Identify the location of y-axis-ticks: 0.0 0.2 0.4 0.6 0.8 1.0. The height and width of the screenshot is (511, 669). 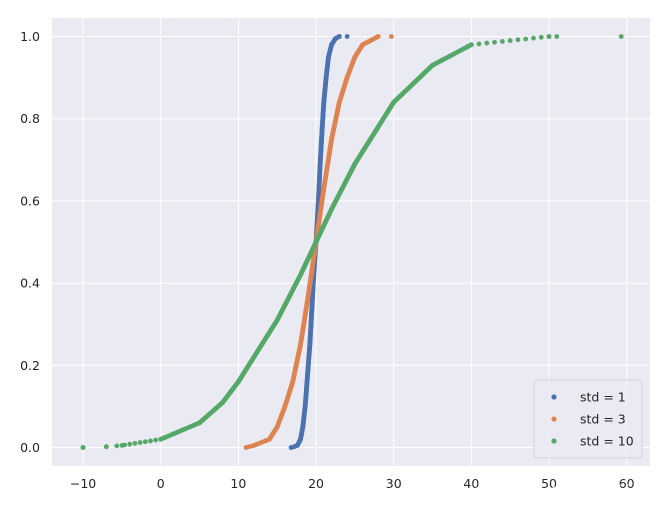
(30, 242).